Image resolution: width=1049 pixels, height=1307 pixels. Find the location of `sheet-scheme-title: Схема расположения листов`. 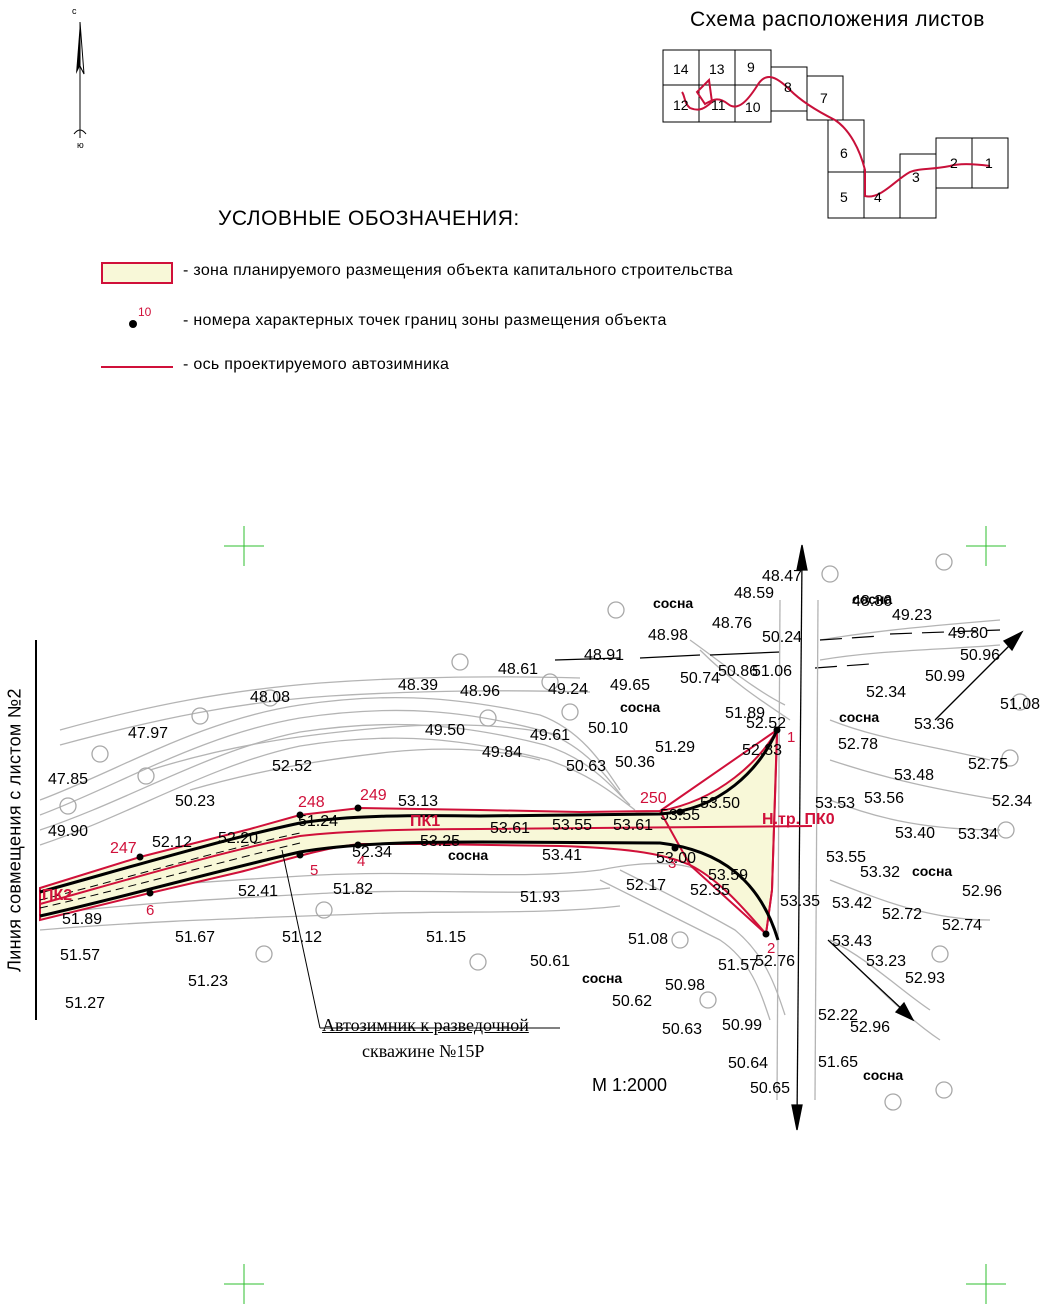

sheet-scheme-title: Схема расположения листов is located at coordinates (837, 19).